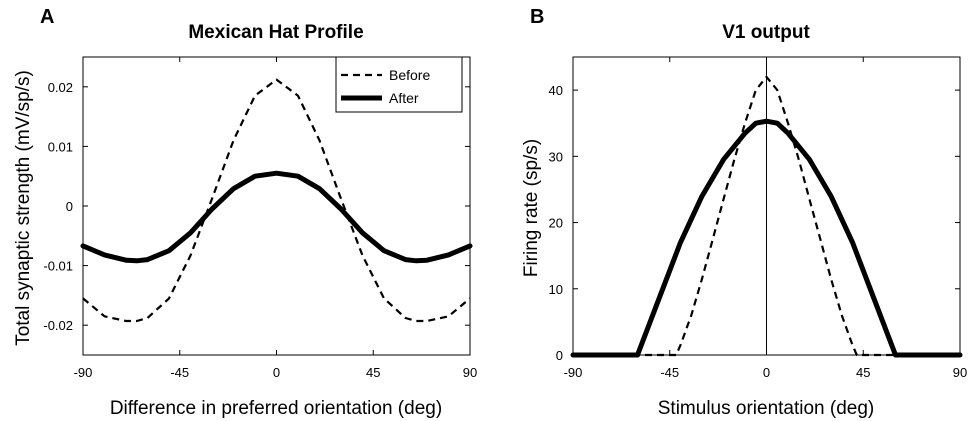 The height and width of the screenshot is (421, 969). I want to click on legend-label-after: After, so click(404, 98).